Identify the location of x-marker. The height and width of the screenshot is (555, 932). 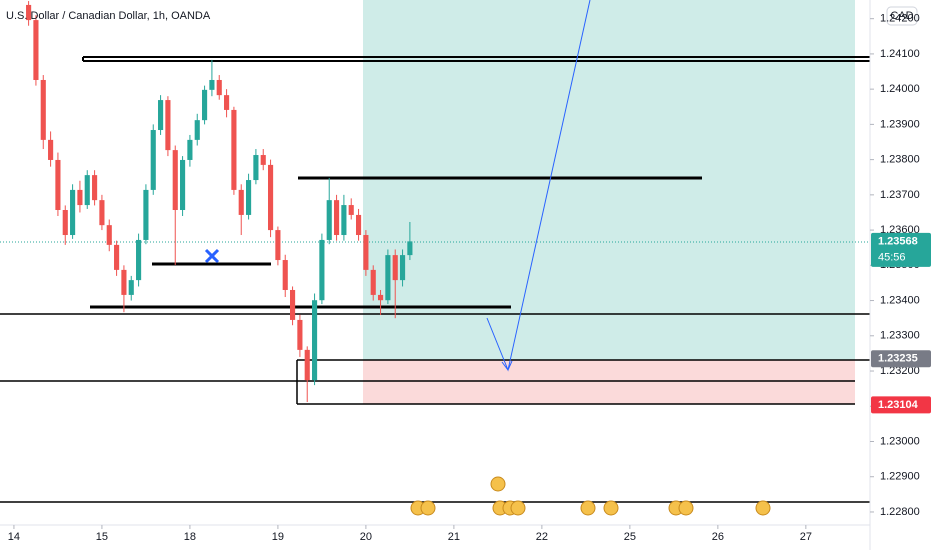
(212, 256).